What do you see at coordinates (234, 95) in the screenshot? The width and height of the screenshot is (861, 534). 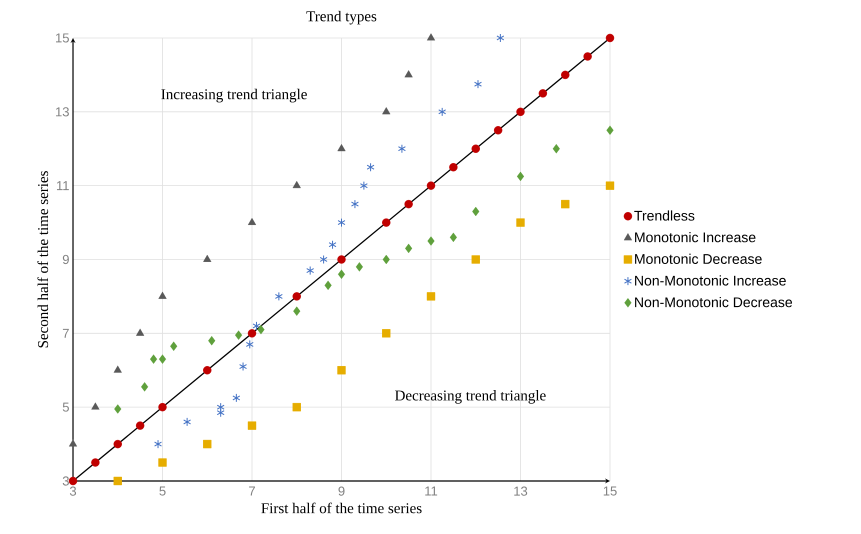 I see `annotation: Increasing trend triangle` at bounding box center [234, 95].